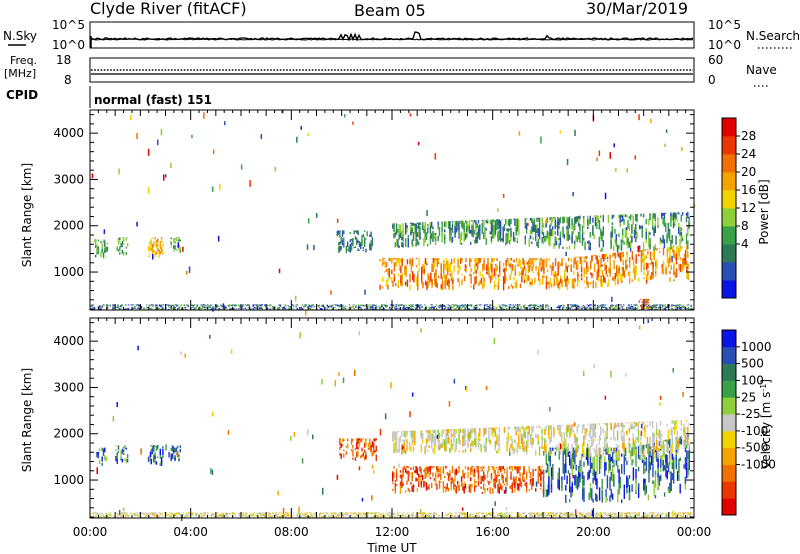 Image resolution: width=800 pixels, height=554 pixels. What do you see at coordinates (764, 211) in the screenshot?
I see `power-colorbar-label: Power [dB]` at bounding box center [764, 211].